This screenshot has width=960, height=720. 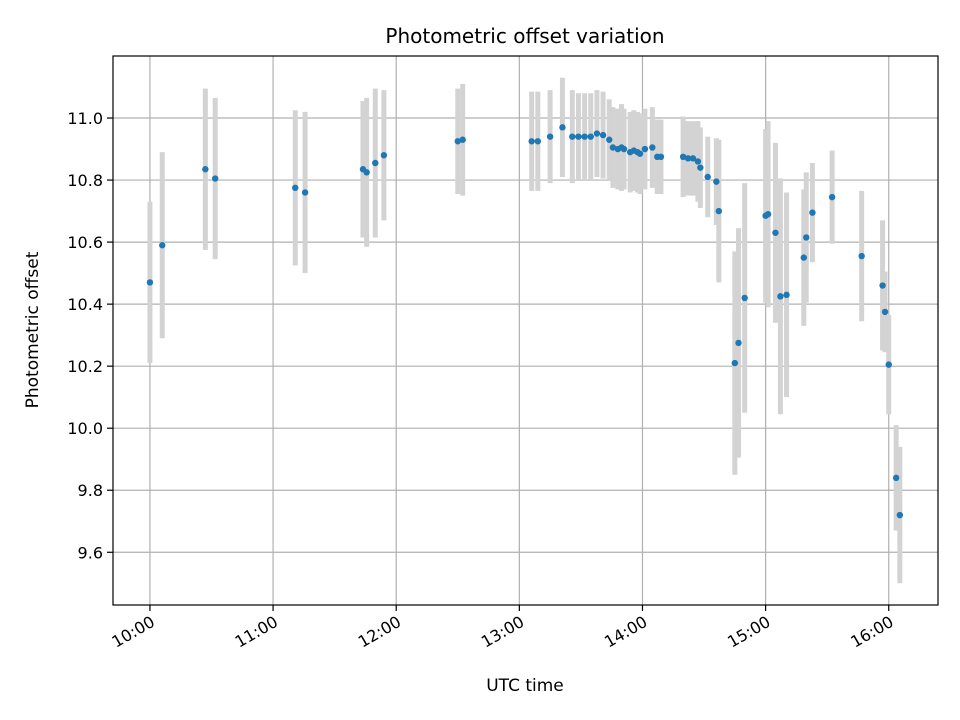 What do you see at coordinates (85, 304) in the screenshot?
I see `y-tick-label: 10.4` at bounding box center [85, 304].